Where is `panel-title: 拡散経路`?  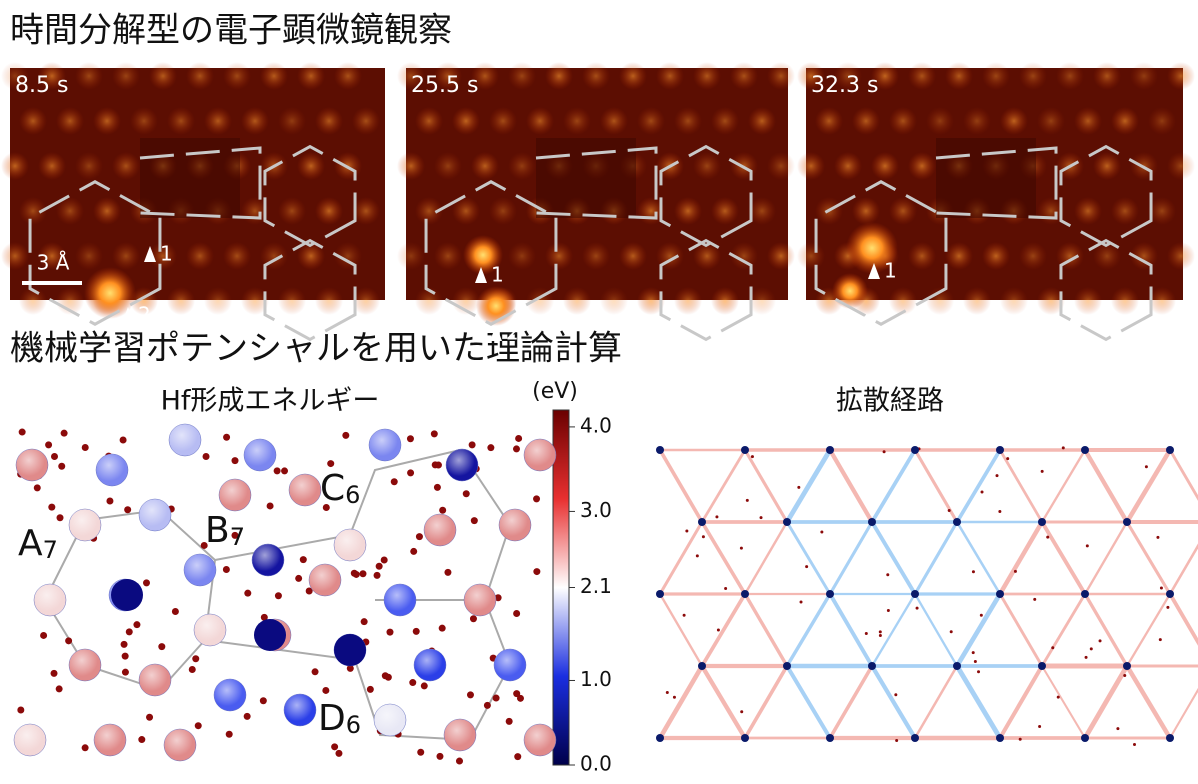
panel-title: 拡散経路 is located at coordinates (890, 401).